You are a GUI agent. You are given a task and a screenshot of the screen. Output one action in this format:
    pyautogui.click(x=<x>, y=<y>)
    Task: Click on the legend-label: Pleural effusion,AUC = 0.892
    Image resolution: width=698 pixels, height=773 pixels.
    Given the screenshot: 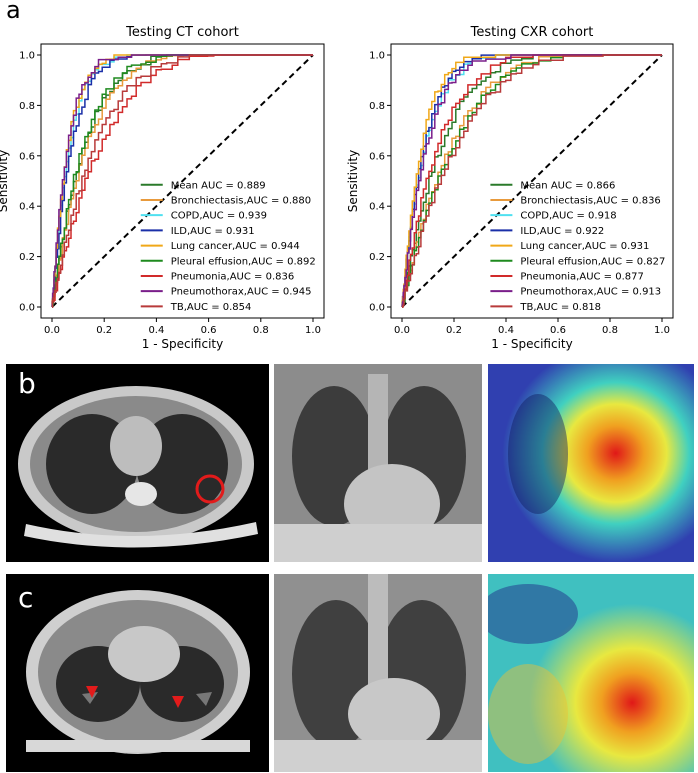 What is the action you would take?
    pyautogui.click(x=243, y=261)
    